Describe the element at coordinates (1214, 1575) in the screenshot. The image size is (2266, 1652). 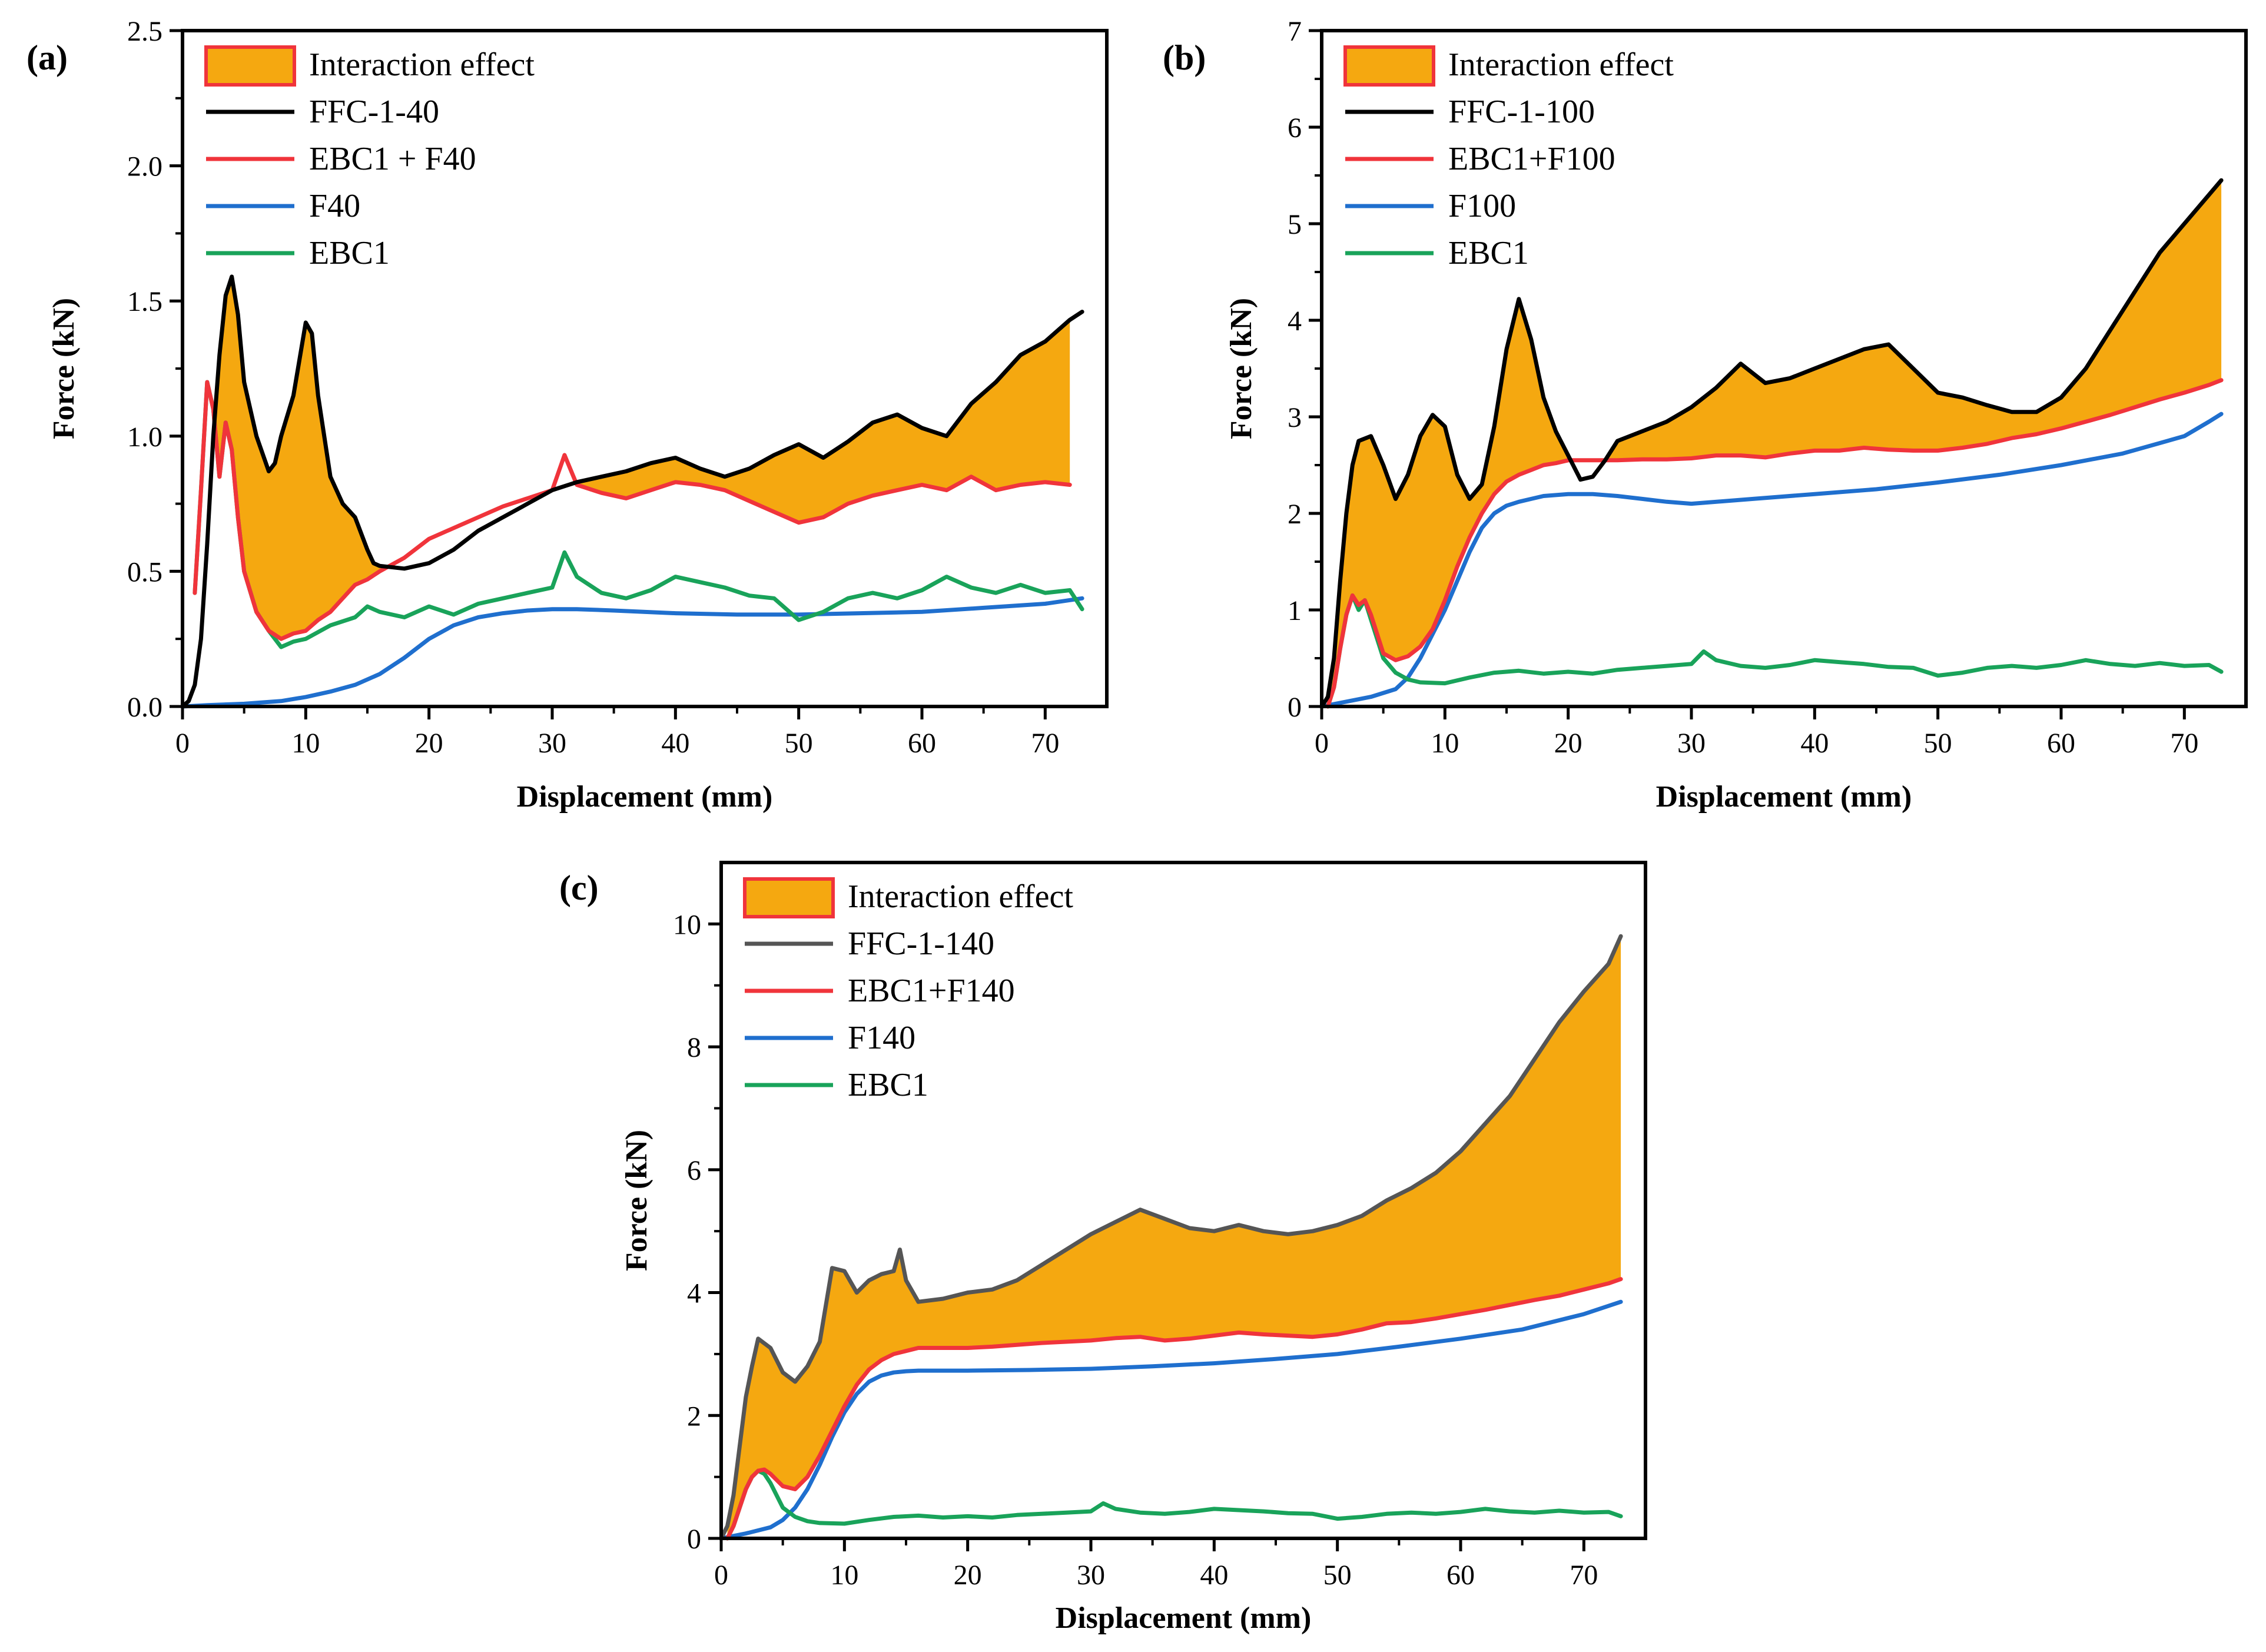
I see `x-tick-label-c: 40` at that location.